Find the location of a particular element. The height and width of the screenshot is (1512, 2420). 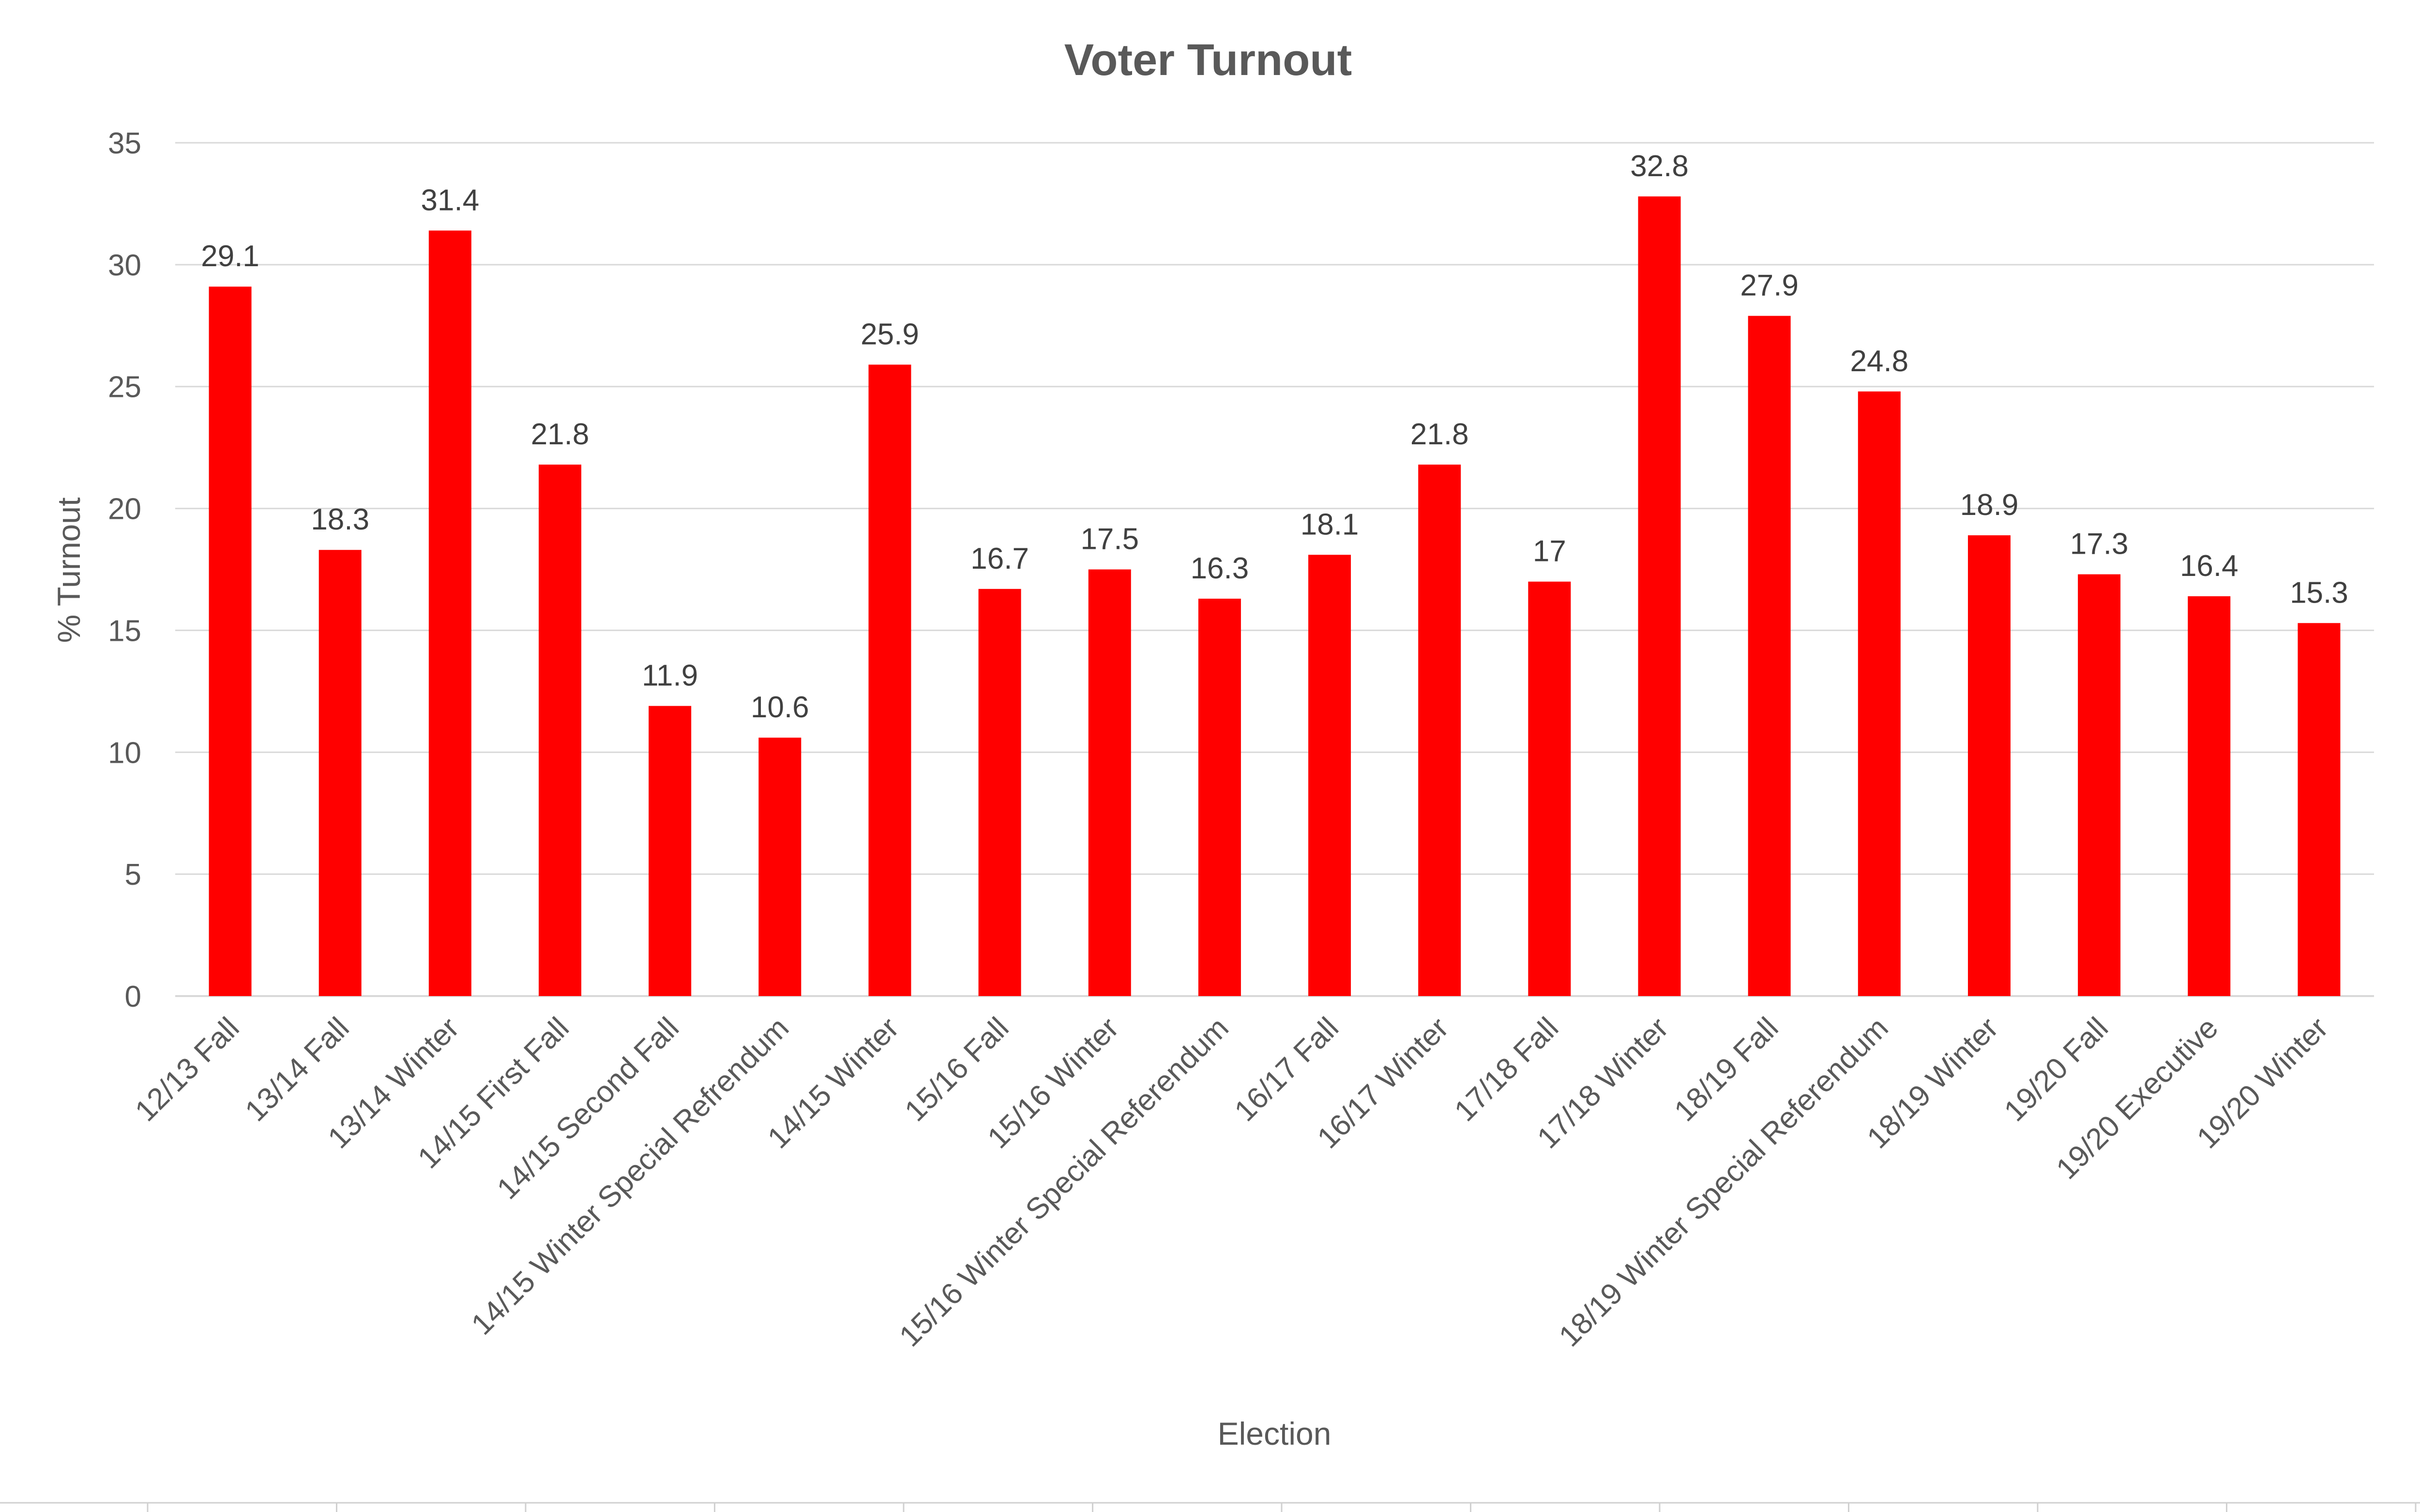

data-label: 17.5 is located at coordinates (1109, 539).